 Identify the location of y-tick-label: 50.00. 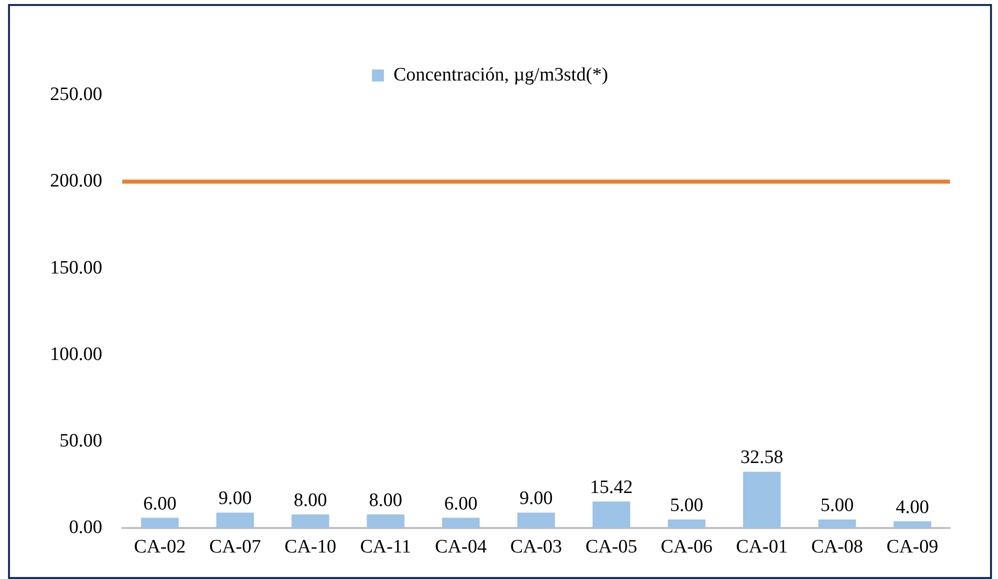
(81, 441).